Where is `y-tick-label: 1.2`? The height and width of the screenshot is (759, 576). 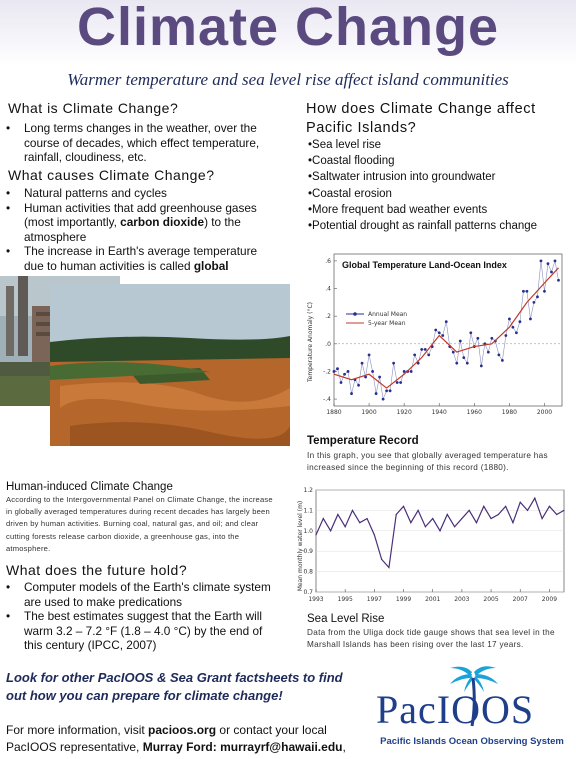 y-tick-label: 1.2 is located at coordinates (308, 490).